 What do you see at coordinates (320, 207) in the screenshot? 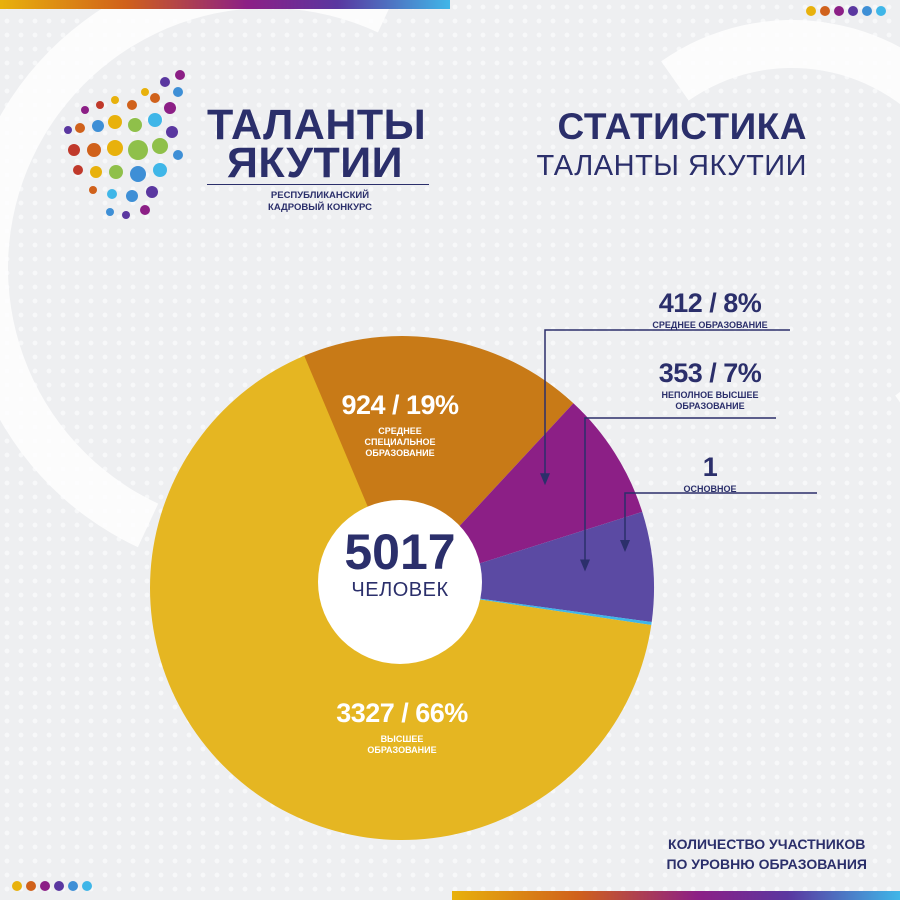
I see `brand-subtitle-line2: КАДРОВЫЙ КОНКУРС` at bounding box center [320, 207].